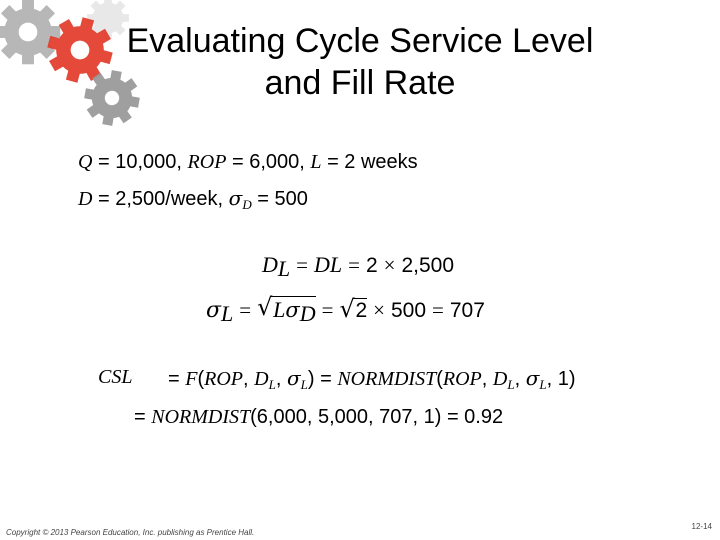 Image resolution: width=720 pixels, height=540 pixels. I want to click on eq2-rad-sub: D, so click(307, 313).